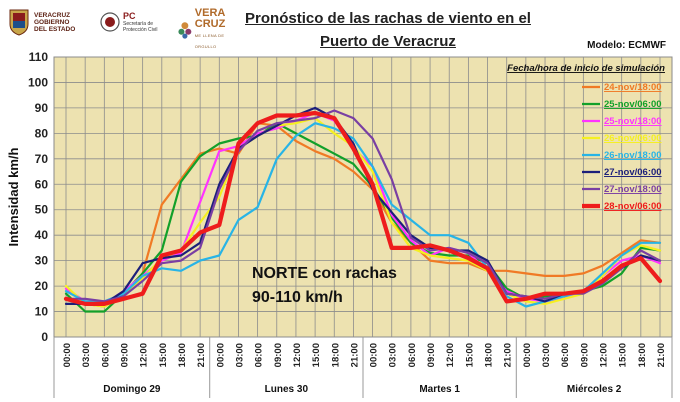 The image size is (680, 402). What do you see at coordinates (55, 29) in the screenshot?
I see `logo-line-3: DEL ESTADO` at bounding box center [55, 29].